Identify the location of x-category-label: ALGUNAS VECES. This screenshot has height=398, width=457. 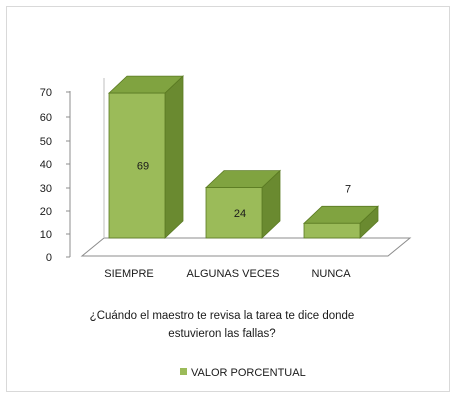
(233, 274).